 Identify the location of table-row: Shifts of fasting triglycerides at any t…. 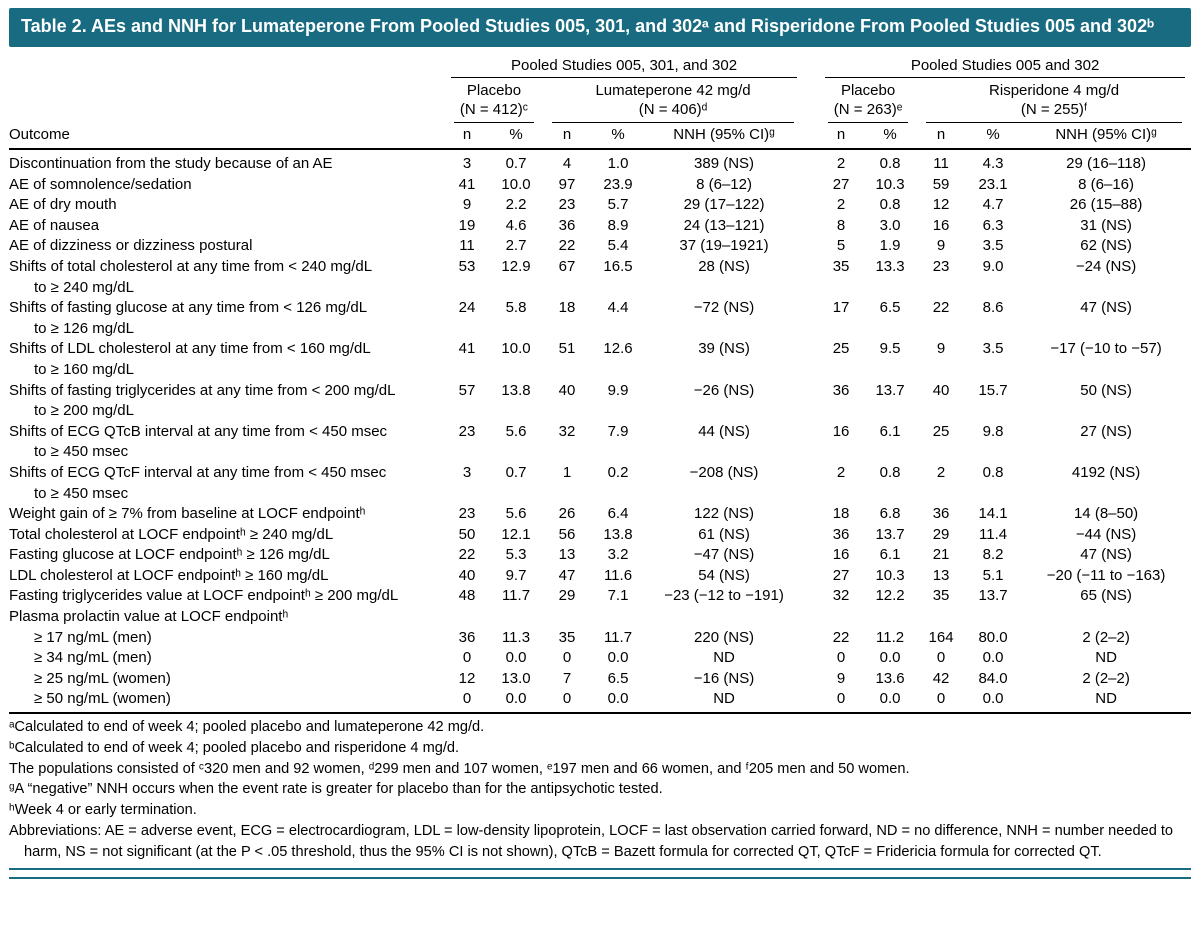
(600, 401).